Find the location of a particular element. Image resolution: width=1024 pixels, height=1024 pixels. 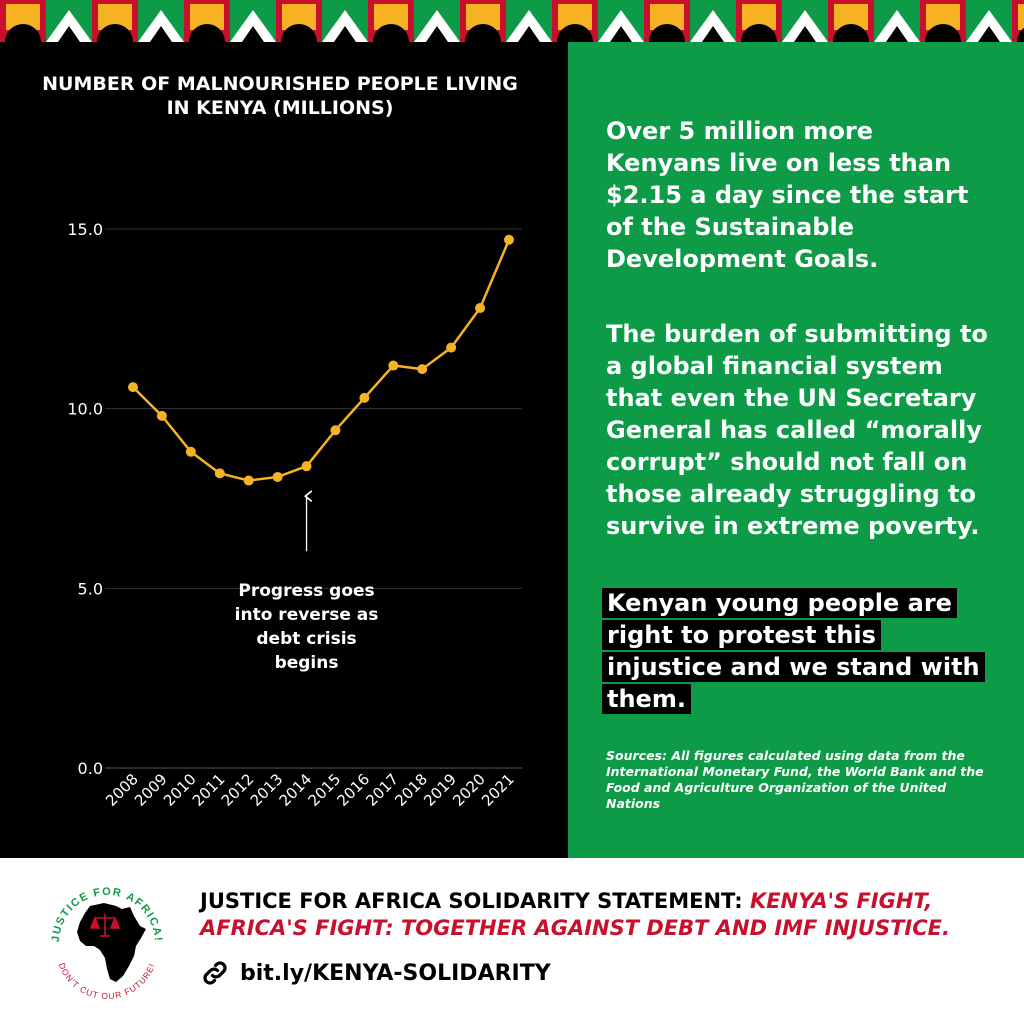

x-tick-label: 2011 is located at coordinates (209, 790).